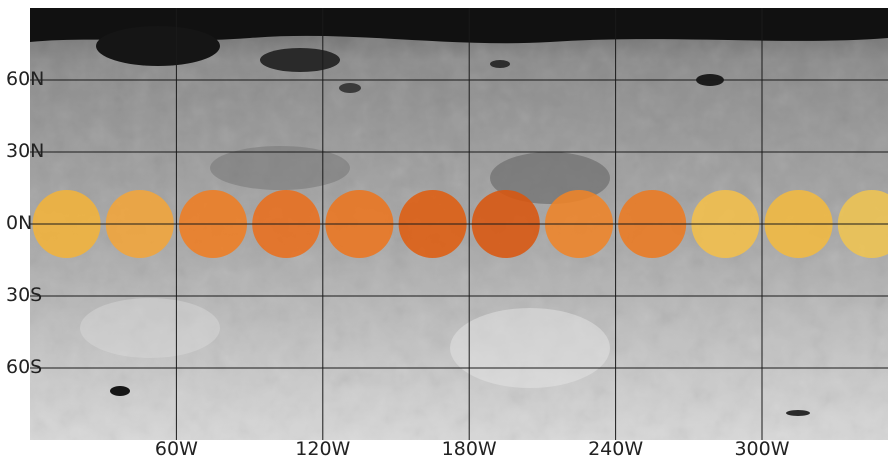  Describe the element at coordinates (459, 26) in the screenshot. I see `north-polar-shadow` at that location.